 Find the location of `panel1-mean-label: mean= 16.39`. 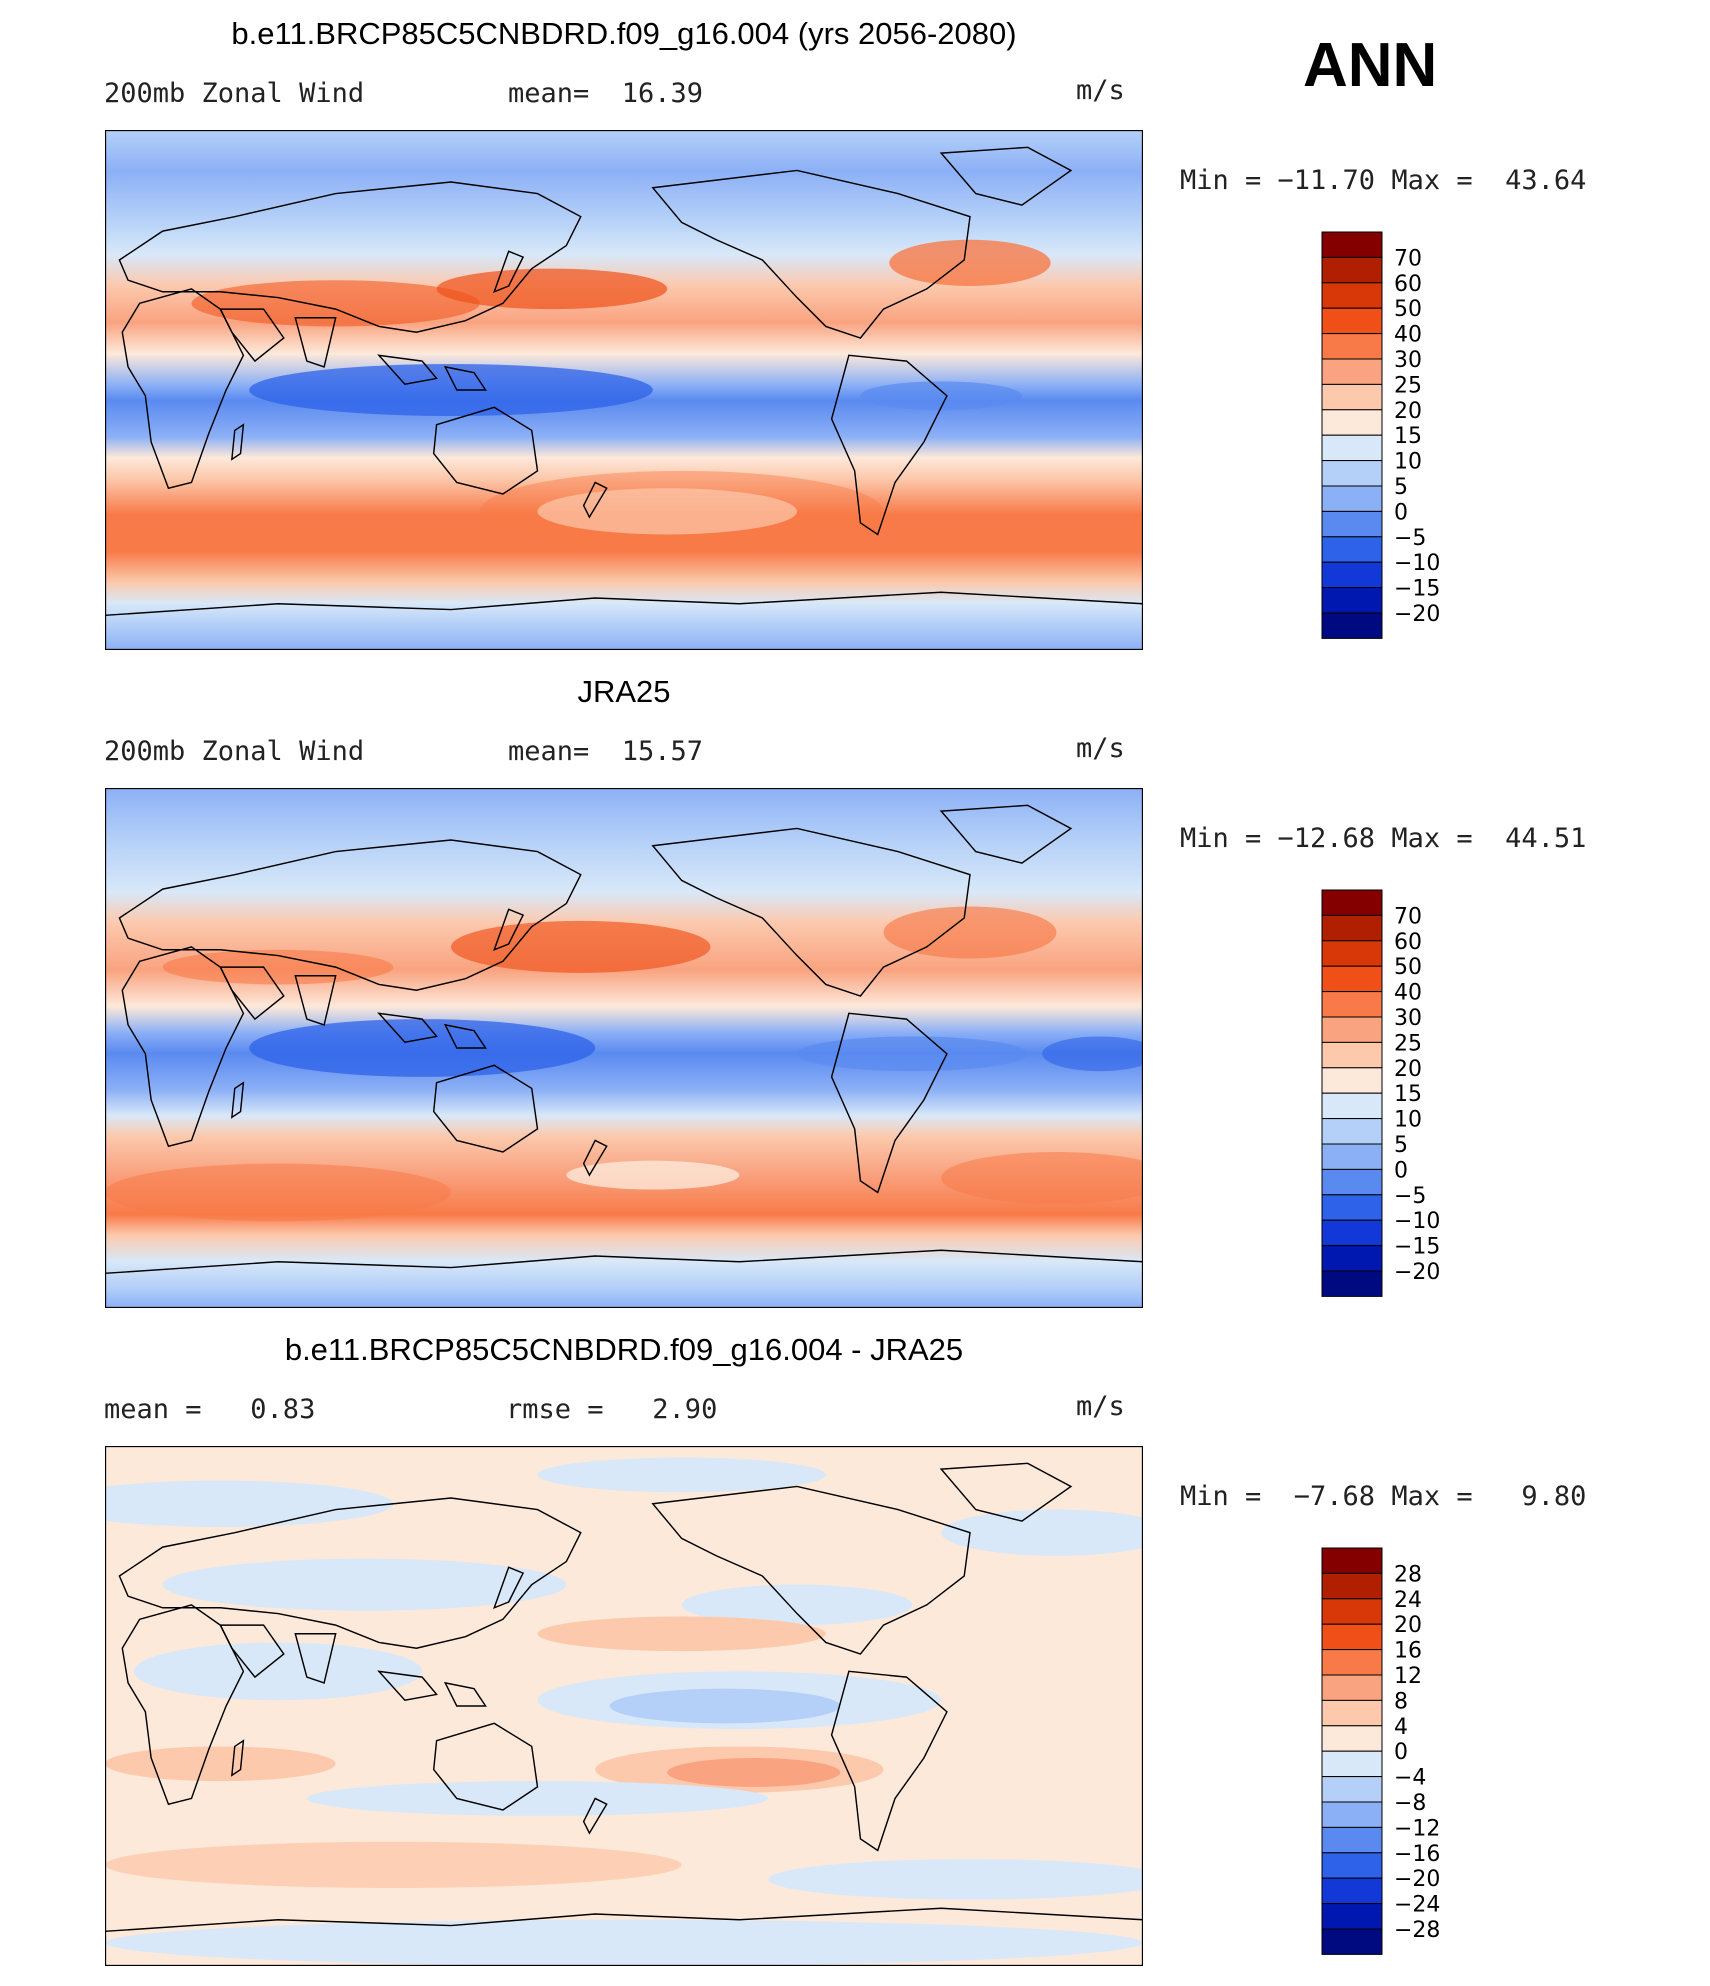

panel1-mean-label: mean= 16.39 is located at coordinates (606, 93).